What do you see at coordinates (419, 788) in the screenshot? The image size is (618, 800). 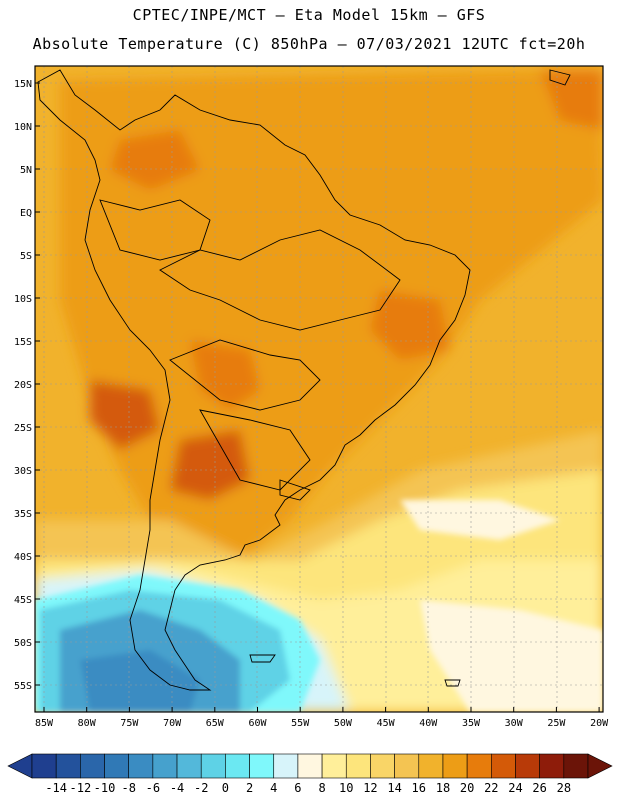 I see `colorbar-tick-label: 16` at bounding box center [419, 788].